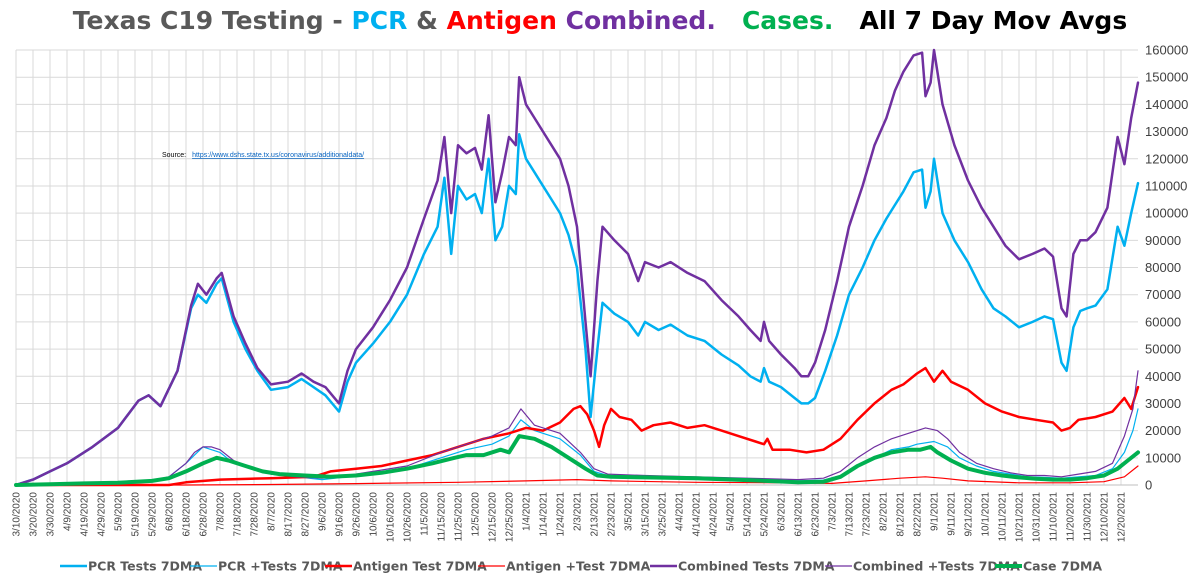 This screenshot has height=577, width=1200. What do you see at coordinates (501, 20) in the screenshot?
I see `title-part-antigen: Antigen` at bounding box center [501, 20].